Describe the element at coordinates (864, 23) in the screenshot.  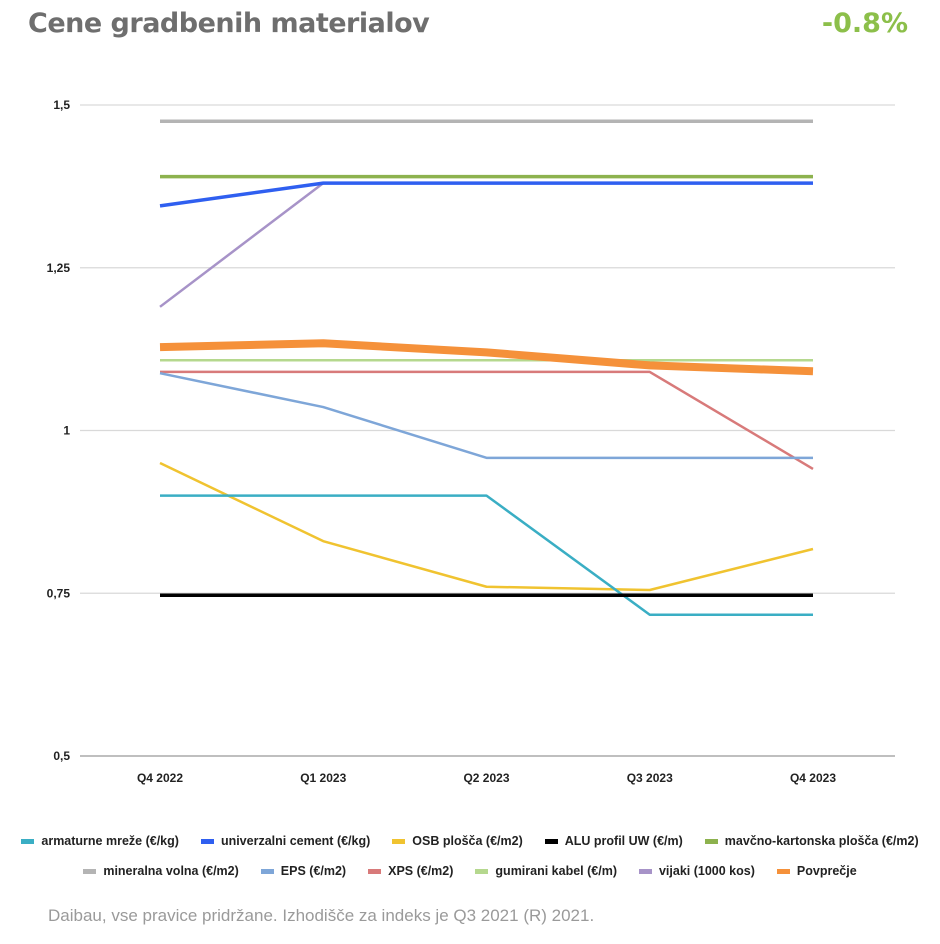
I see `change-percent: -0.8%` at that location.